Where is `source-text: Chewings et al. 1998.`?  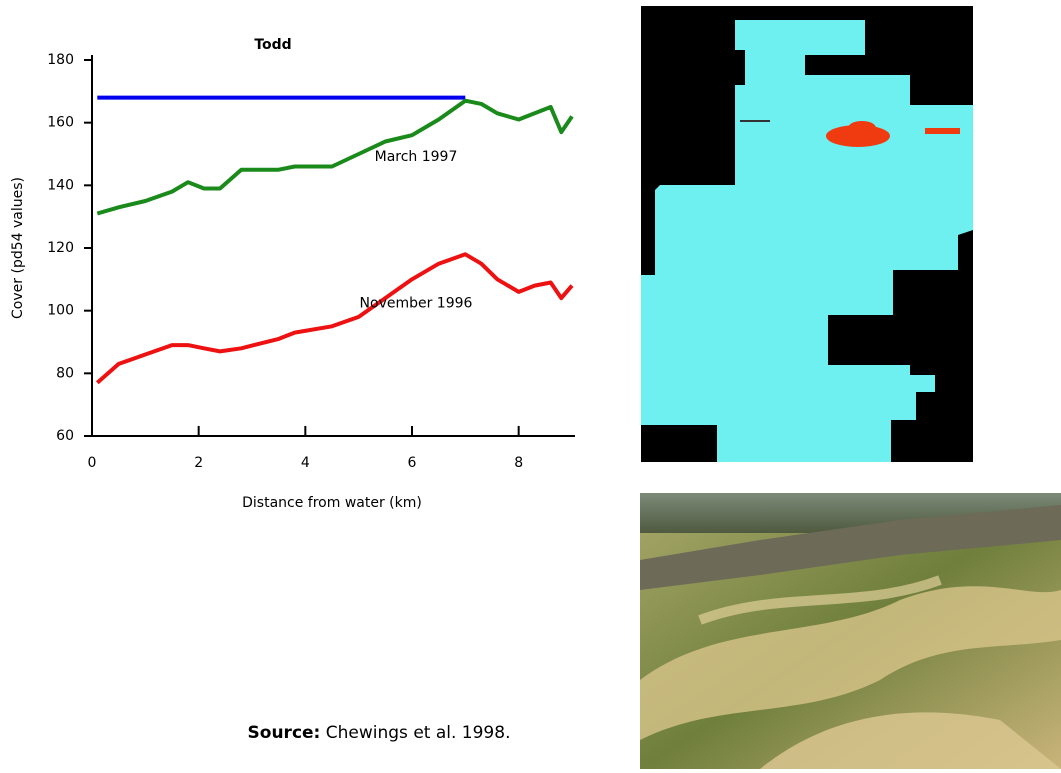
source-text: Chewings et al. 1998. is located at coordinates (418, 733).